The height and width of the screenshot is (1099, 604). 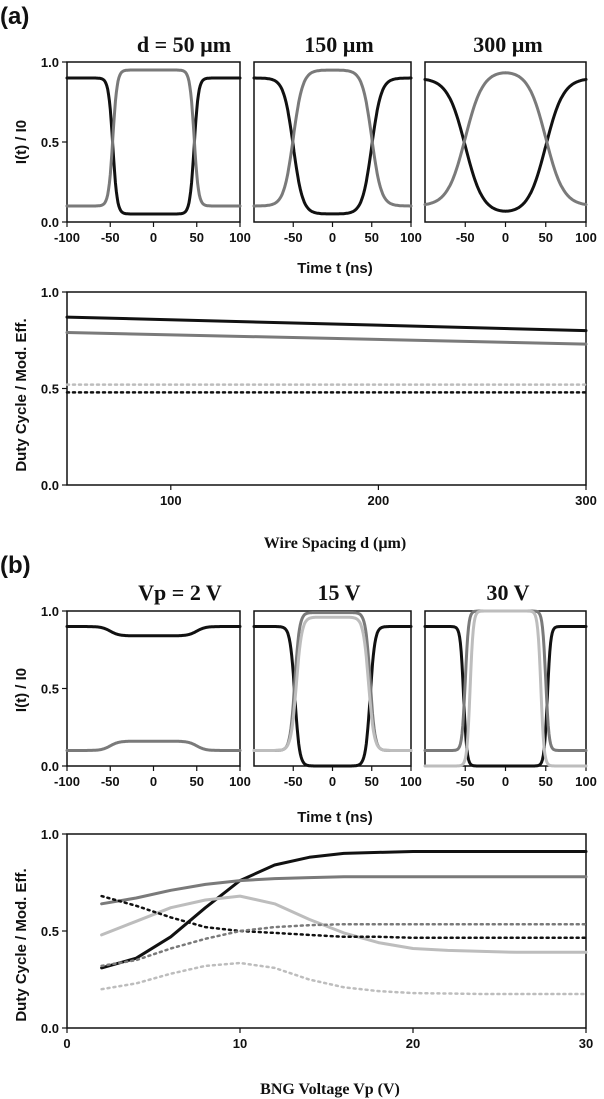 What do you see at coordinates (180, 592) in the screenshot?
I see `title-b1: Vp = 2 V` at bounding box center [180, 592].